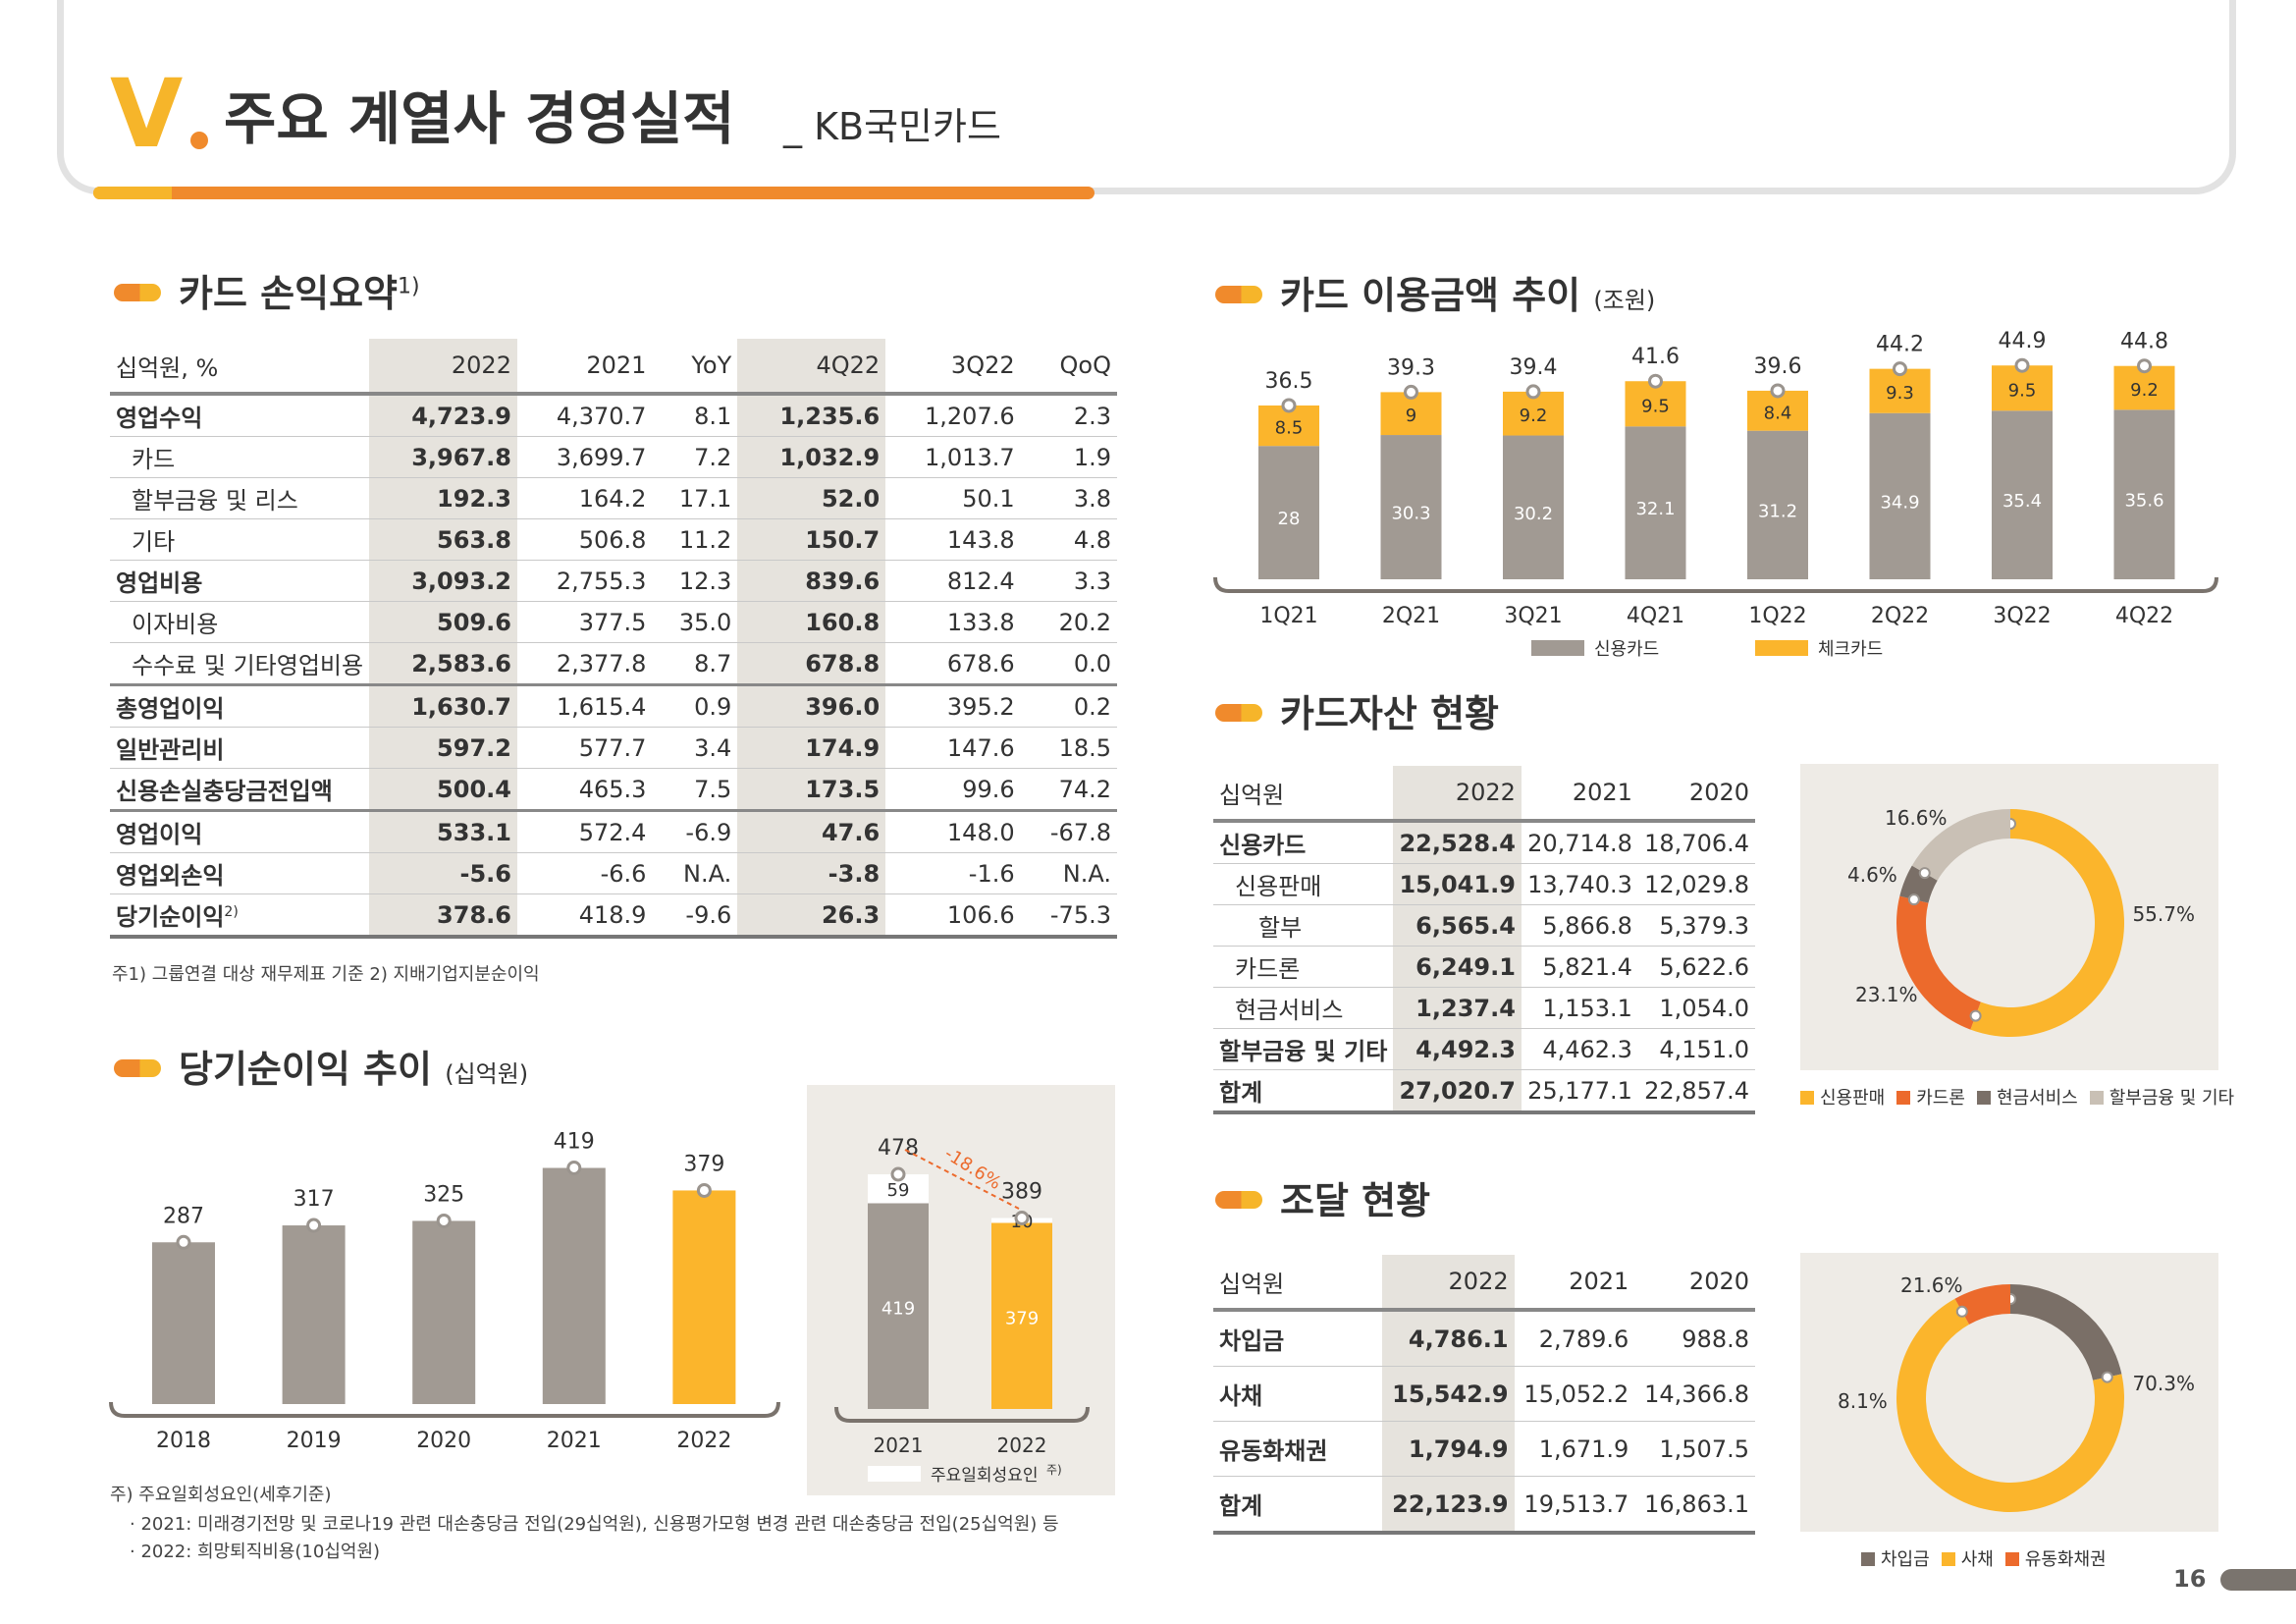 This screenshot has width=2296, height=1624. Describe the element at coordinates (443, 873) in the screenshot. I see `table-cell: -5.6` at that location.